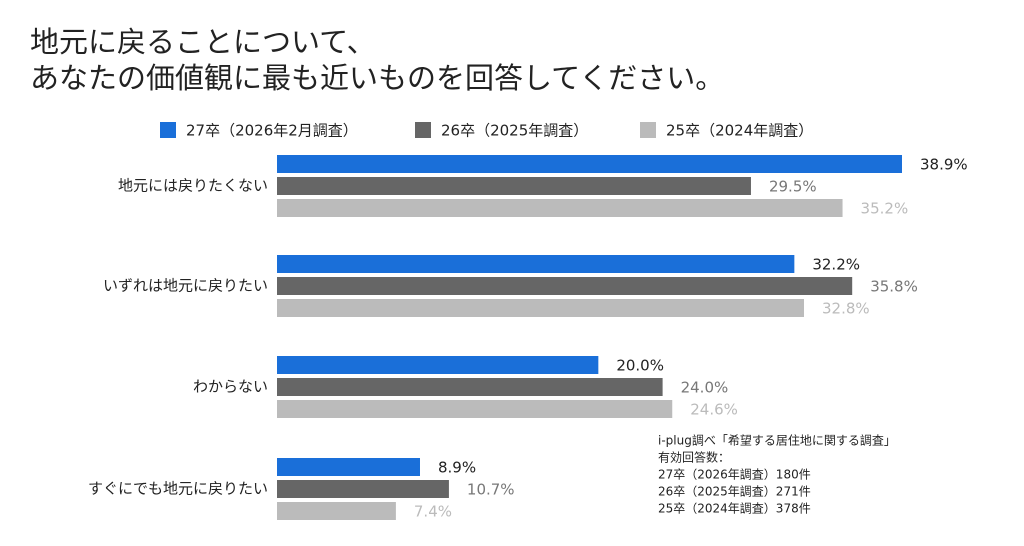 The height and width of the screenshot is (546, 1024). Describe the element at coordinates (885, 209) in the screenshot. I see `value-label: 35.2%` at that location.